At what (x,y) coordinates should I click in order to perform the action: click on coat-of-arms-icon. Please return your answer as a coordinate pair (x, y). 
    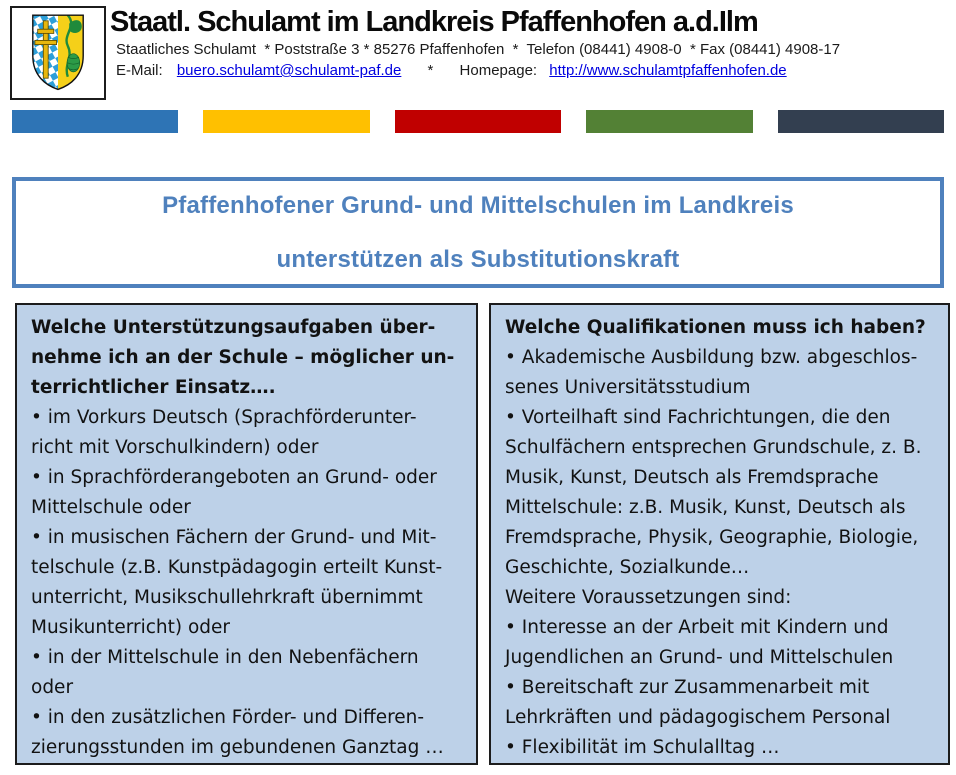
    Looking at the image, I should click on (58, 52).